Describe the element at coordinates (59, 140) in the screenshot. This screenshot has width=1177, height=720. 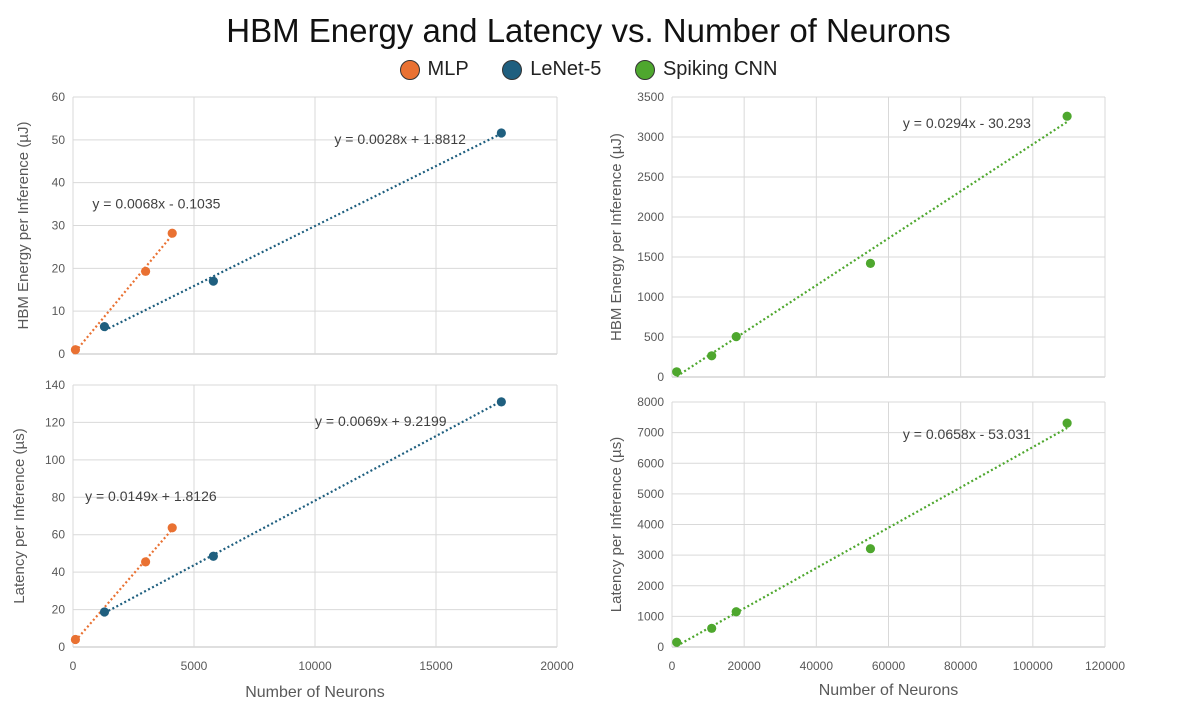
I see `y-tick-label: 50` at that location.